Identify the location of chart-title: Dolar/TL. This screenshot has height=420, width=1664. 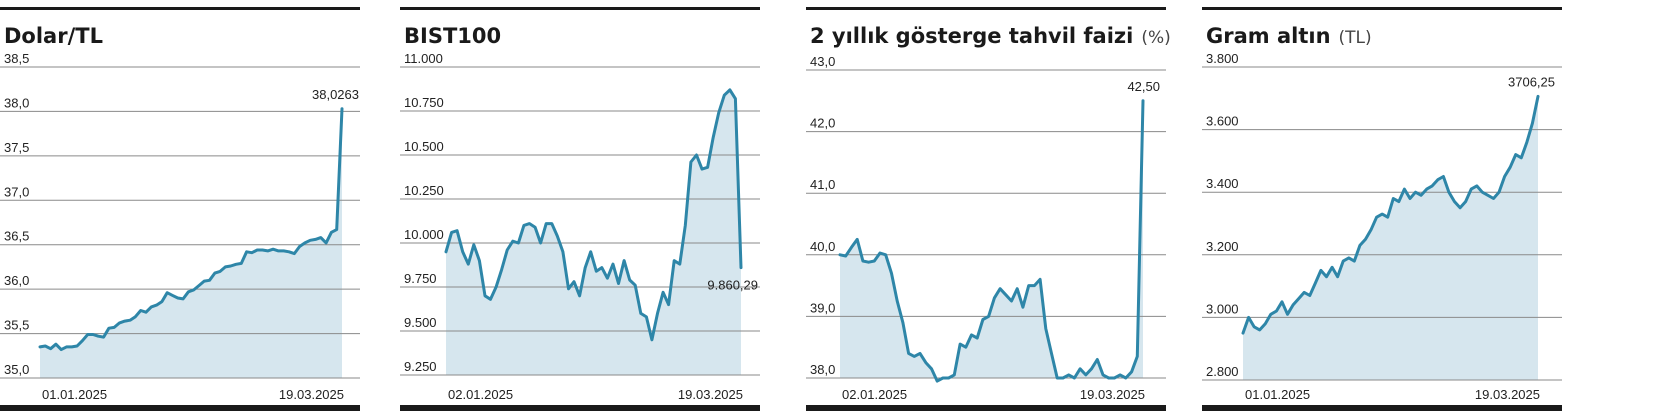
(53, 36).